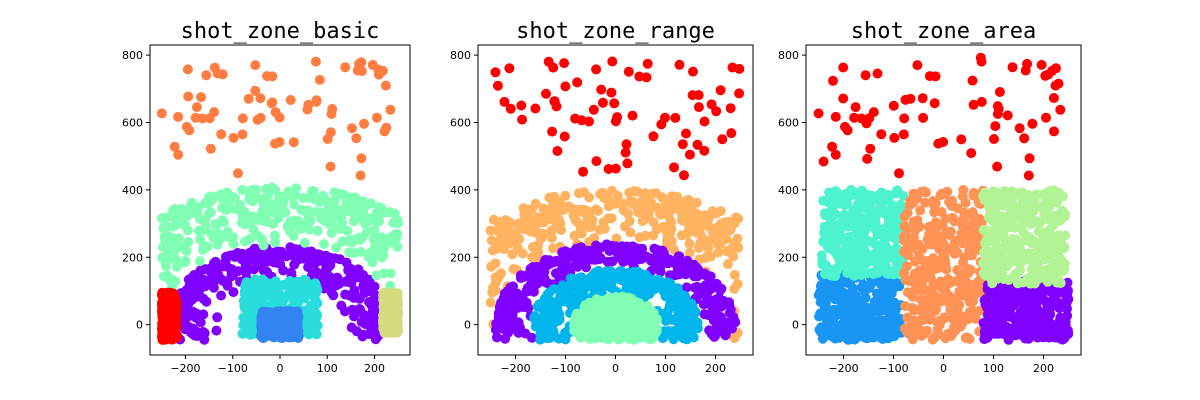 The width and height of the screenshot is (1200, 400). I want to click on x-tick-label: 200, so click(715, 368).